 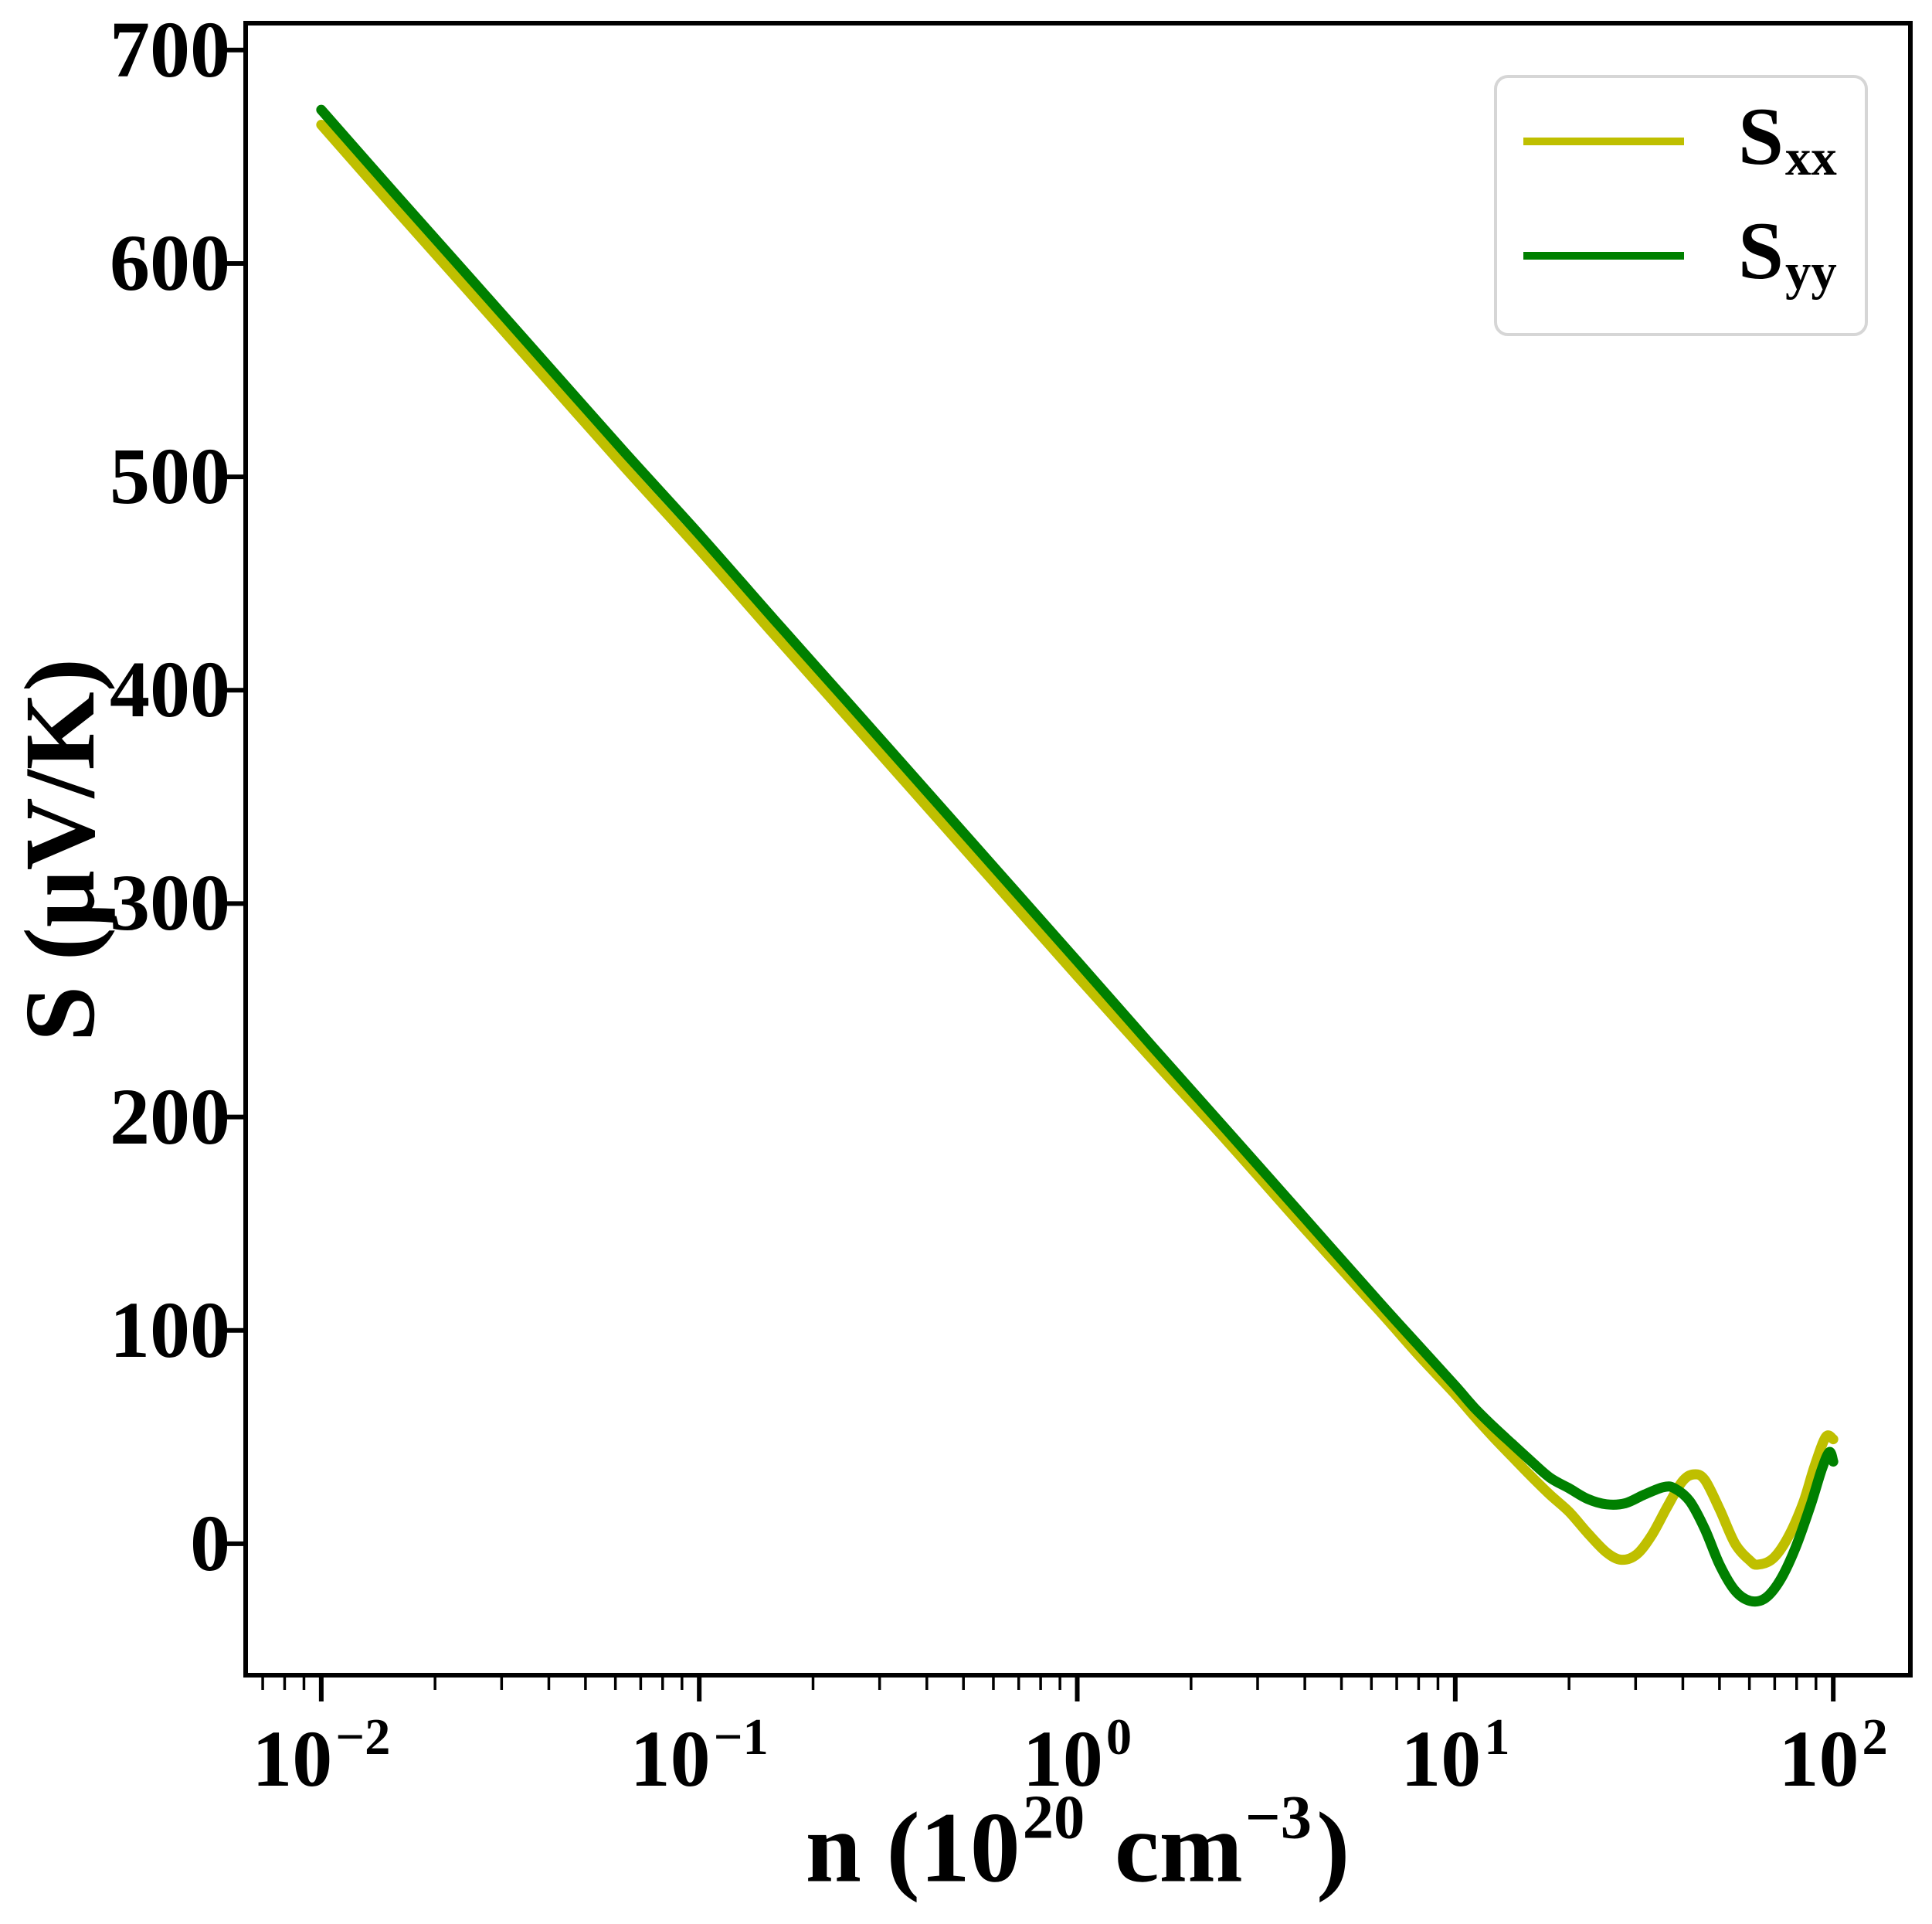 I want to click on x-tick-label-10e−2: 10⁻², so click(x=322, y=1755).